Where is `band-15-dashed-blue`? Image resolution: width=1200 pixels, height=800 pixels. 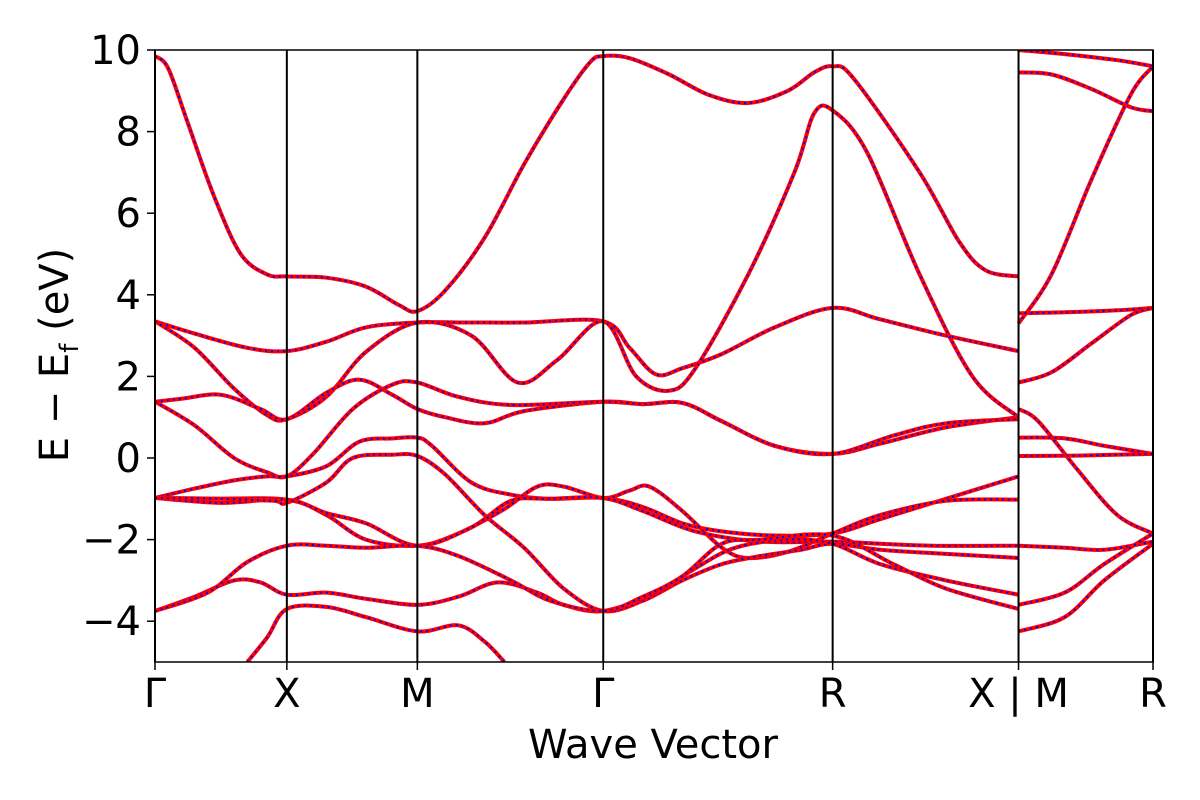
band-15-dashed-blue is located at coordinates (1085, 345).